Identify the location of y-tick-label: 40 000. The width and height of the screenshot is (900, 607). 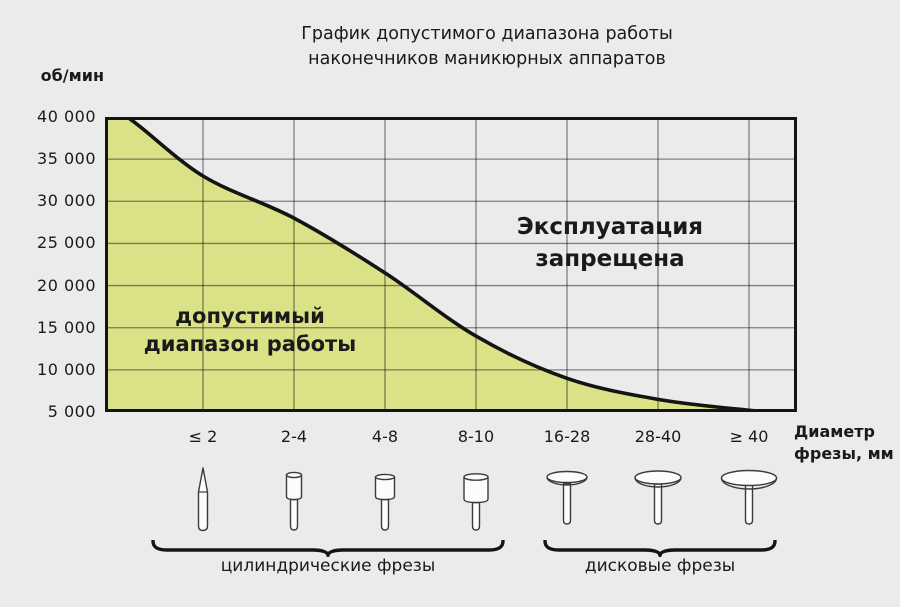
(66, 116).